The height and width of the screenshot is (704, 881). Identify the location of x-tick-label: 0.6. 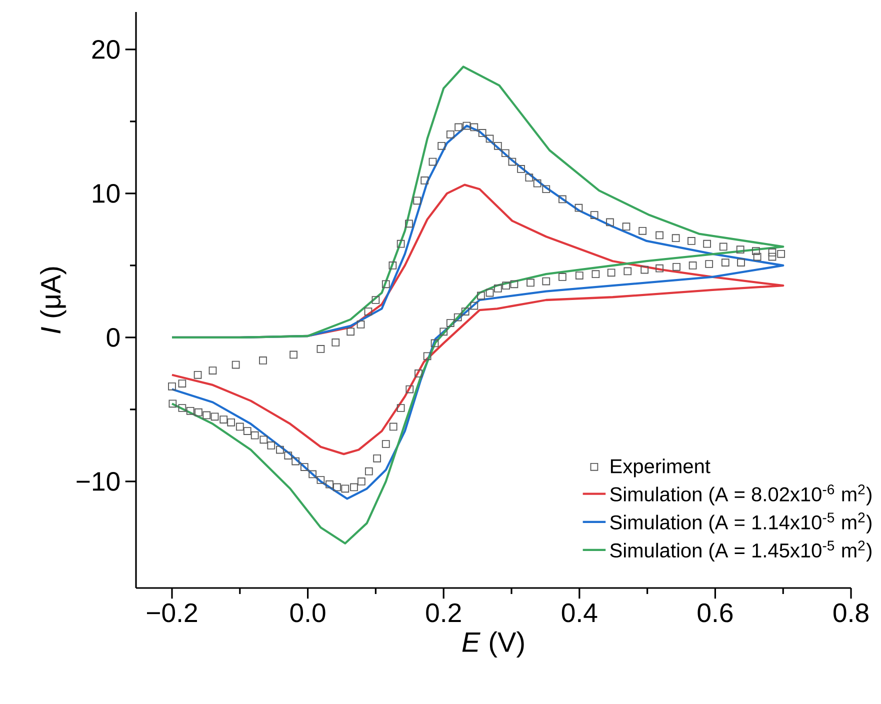
(715, 612).